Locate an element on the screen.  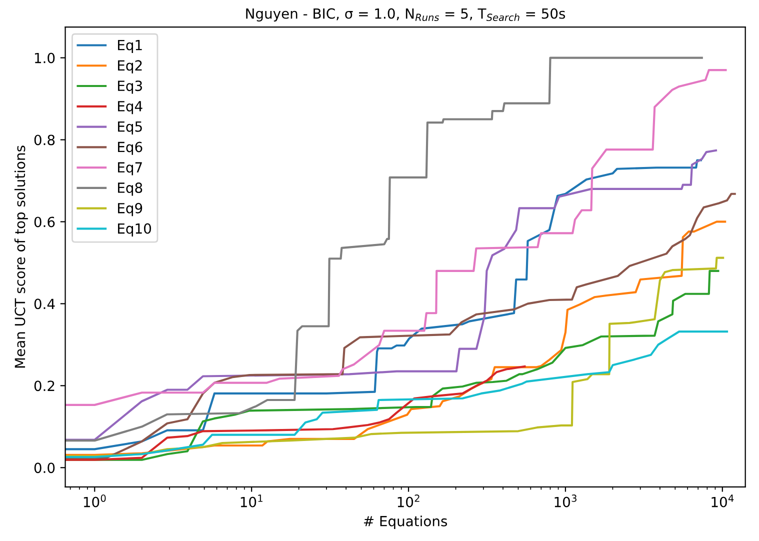
legend-label: Eq6 is located at coordinates (130, 148).